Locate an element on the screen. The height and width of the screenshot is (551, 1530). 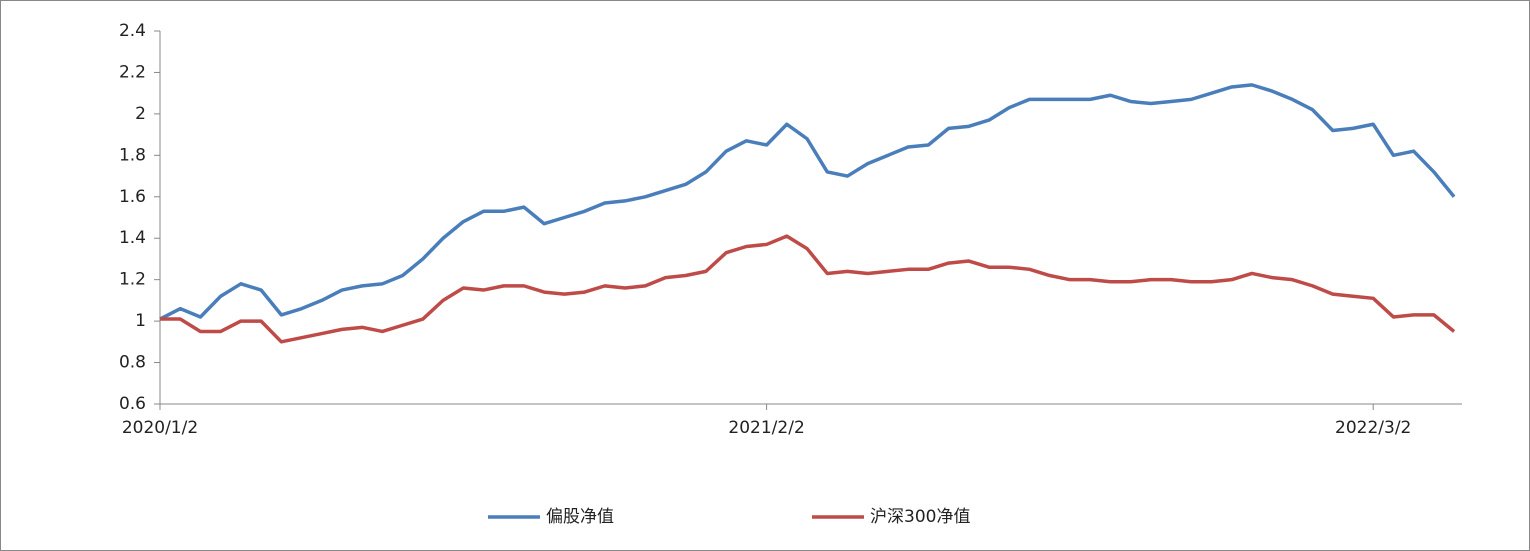
y-tick-label: 1.2 is located at coordinates (132, 280).